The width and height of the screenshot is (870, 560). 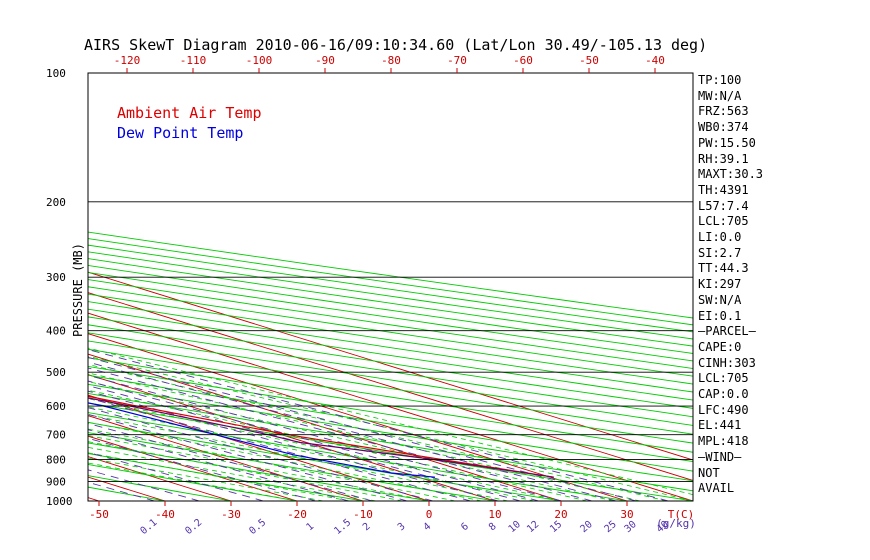 I want to click on stat-line: CAPE:0, so click(x=720, y=346).